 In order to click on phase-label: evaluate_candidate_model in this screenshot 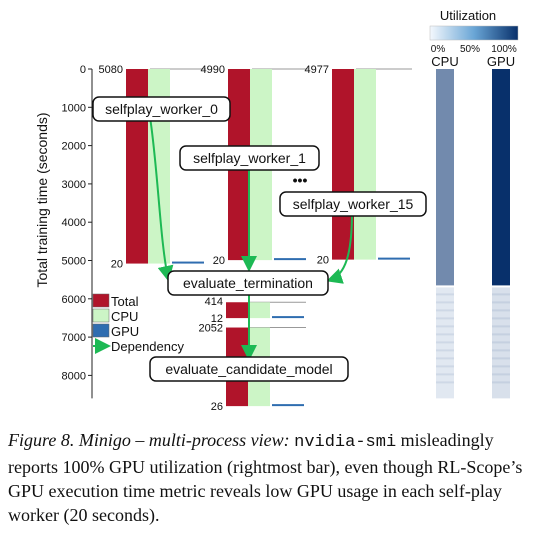, I will do `click(248, 369)`.